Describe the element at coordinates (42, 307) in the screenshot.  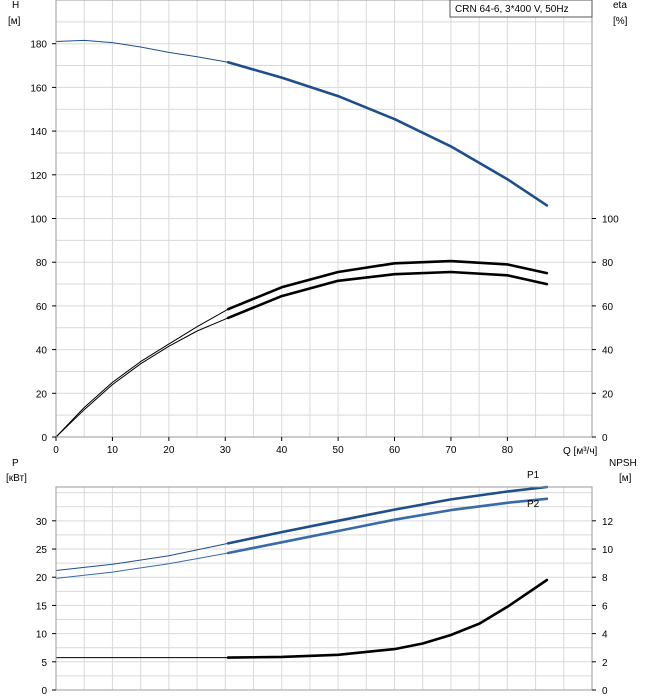
I see `left-tick-label: 60` at that location.